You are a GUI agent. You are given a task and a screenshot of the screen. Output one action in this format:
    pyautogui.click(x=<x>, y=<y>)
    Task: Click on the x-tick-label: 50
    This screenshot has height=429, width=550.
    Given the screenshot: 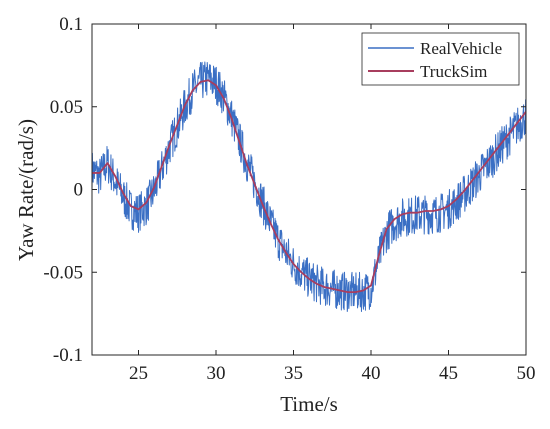 What is the action you would take?
    pyautogui.click(x=526, y=373)
    